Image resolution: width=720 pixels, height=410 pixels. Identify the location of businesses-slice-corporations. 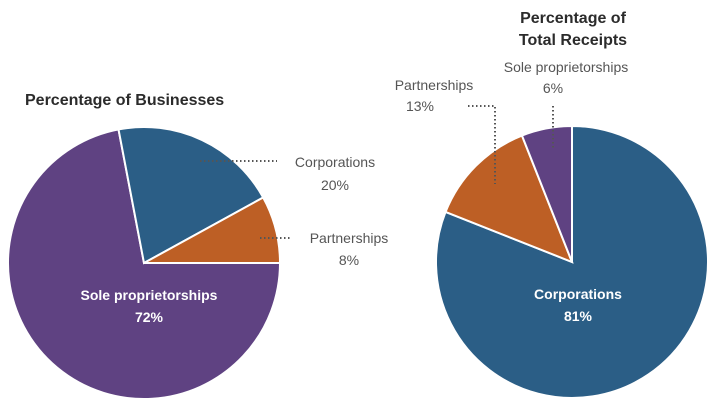
(191, 195).